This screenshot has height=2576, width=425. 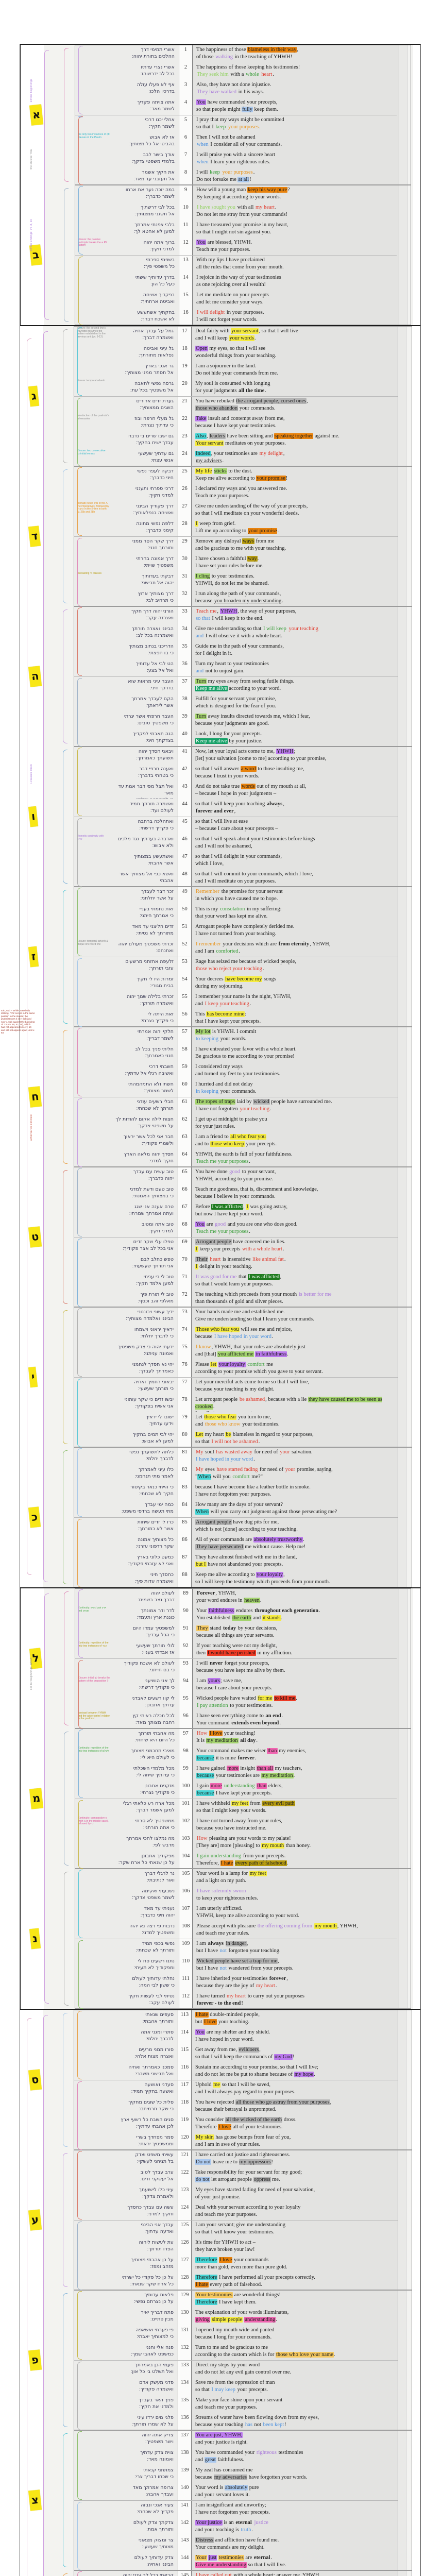 What do you see at coordinates (200, 671) in the screenshot?
I see `highlight-bt: and` at bounding box center [200, 671].